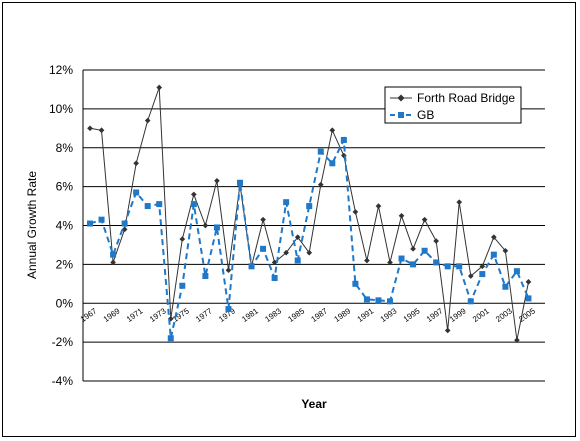  Describe the element at coordinates (273, 315) in the screenshot. I see `x-tick-label: 1983` at that location.